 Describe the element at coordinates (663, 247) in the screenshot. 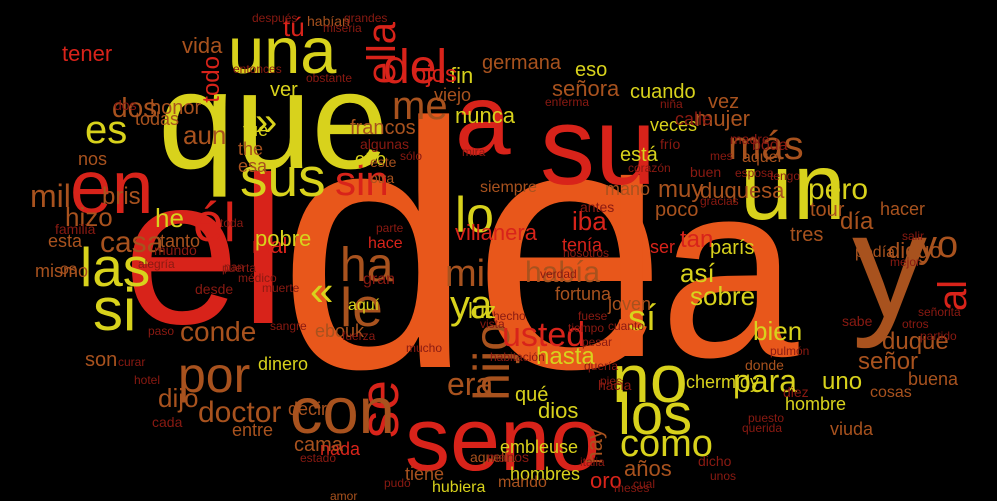

I see `word-51: ser` at that location.